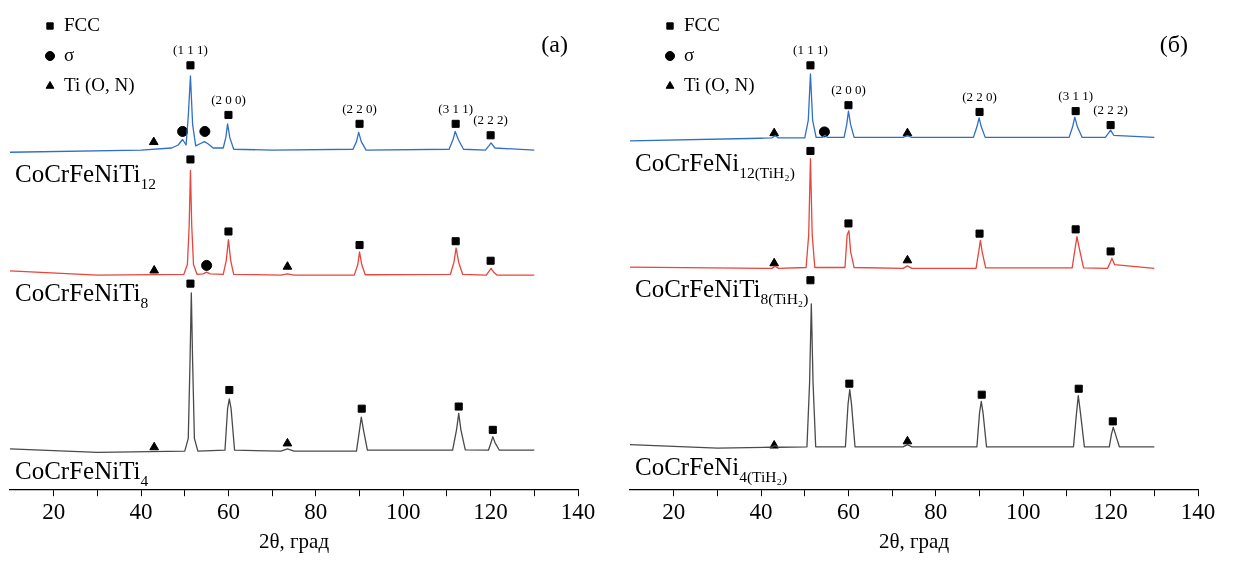 This screenshot has width=1240, height=563. Describe the element at coordinates (1173, 44) in the screenshot. I see `text: (б)` at that location.